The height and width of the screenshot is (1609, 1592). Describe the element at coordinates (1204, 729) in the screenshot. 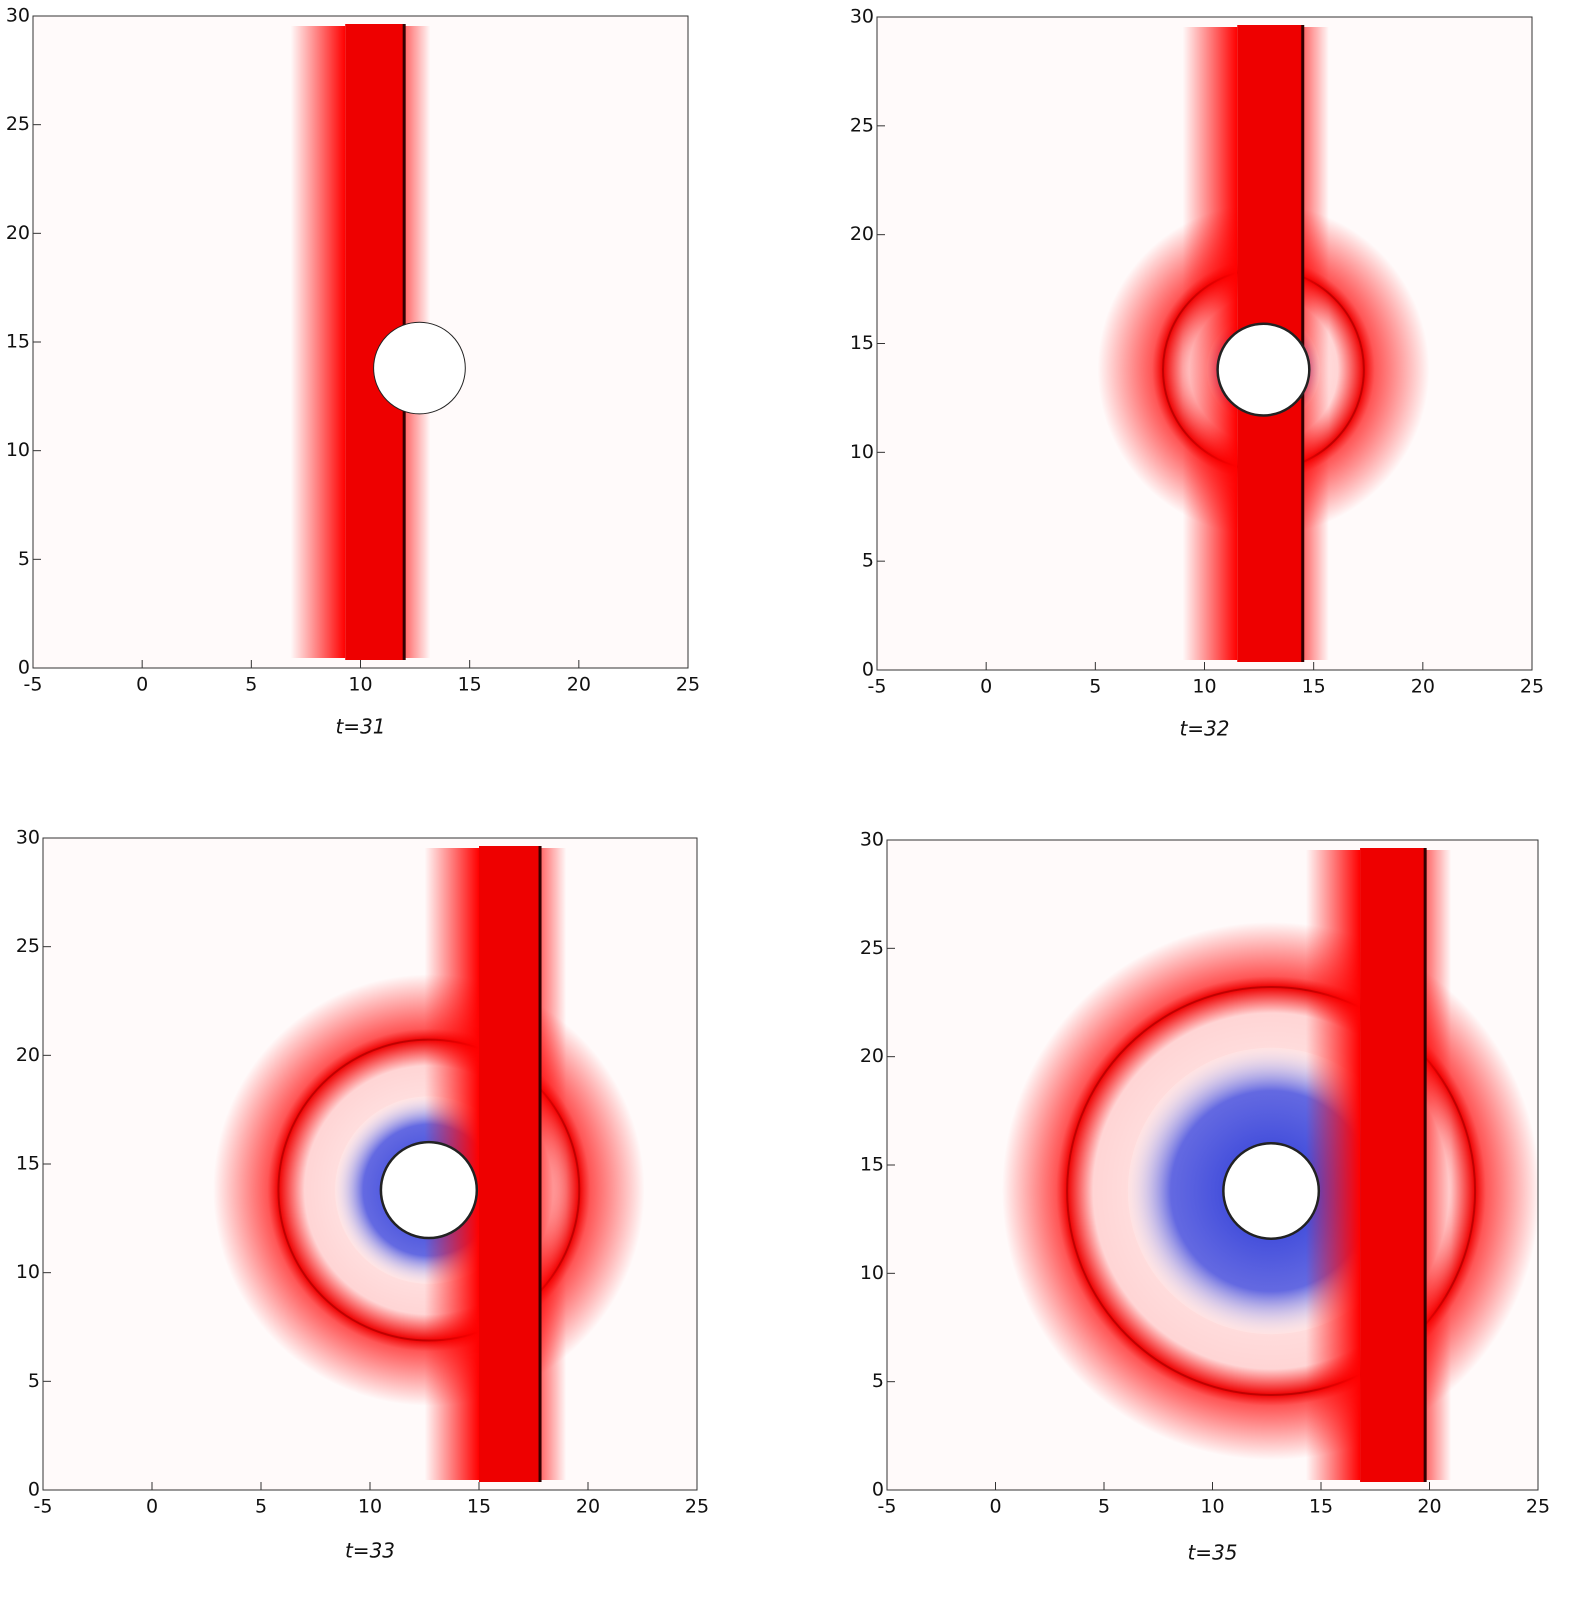

I see `panel-caption: t=32` at that location.